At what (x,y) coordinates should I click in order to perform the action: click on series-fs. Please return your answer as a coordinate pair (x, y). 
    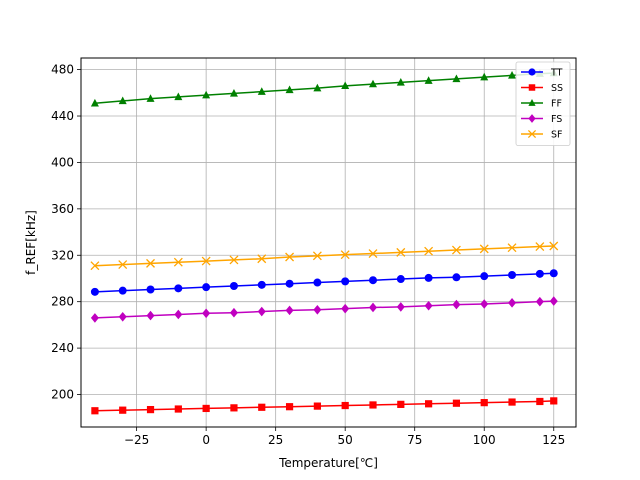
    Looking at the image, I should click on (324, 309).